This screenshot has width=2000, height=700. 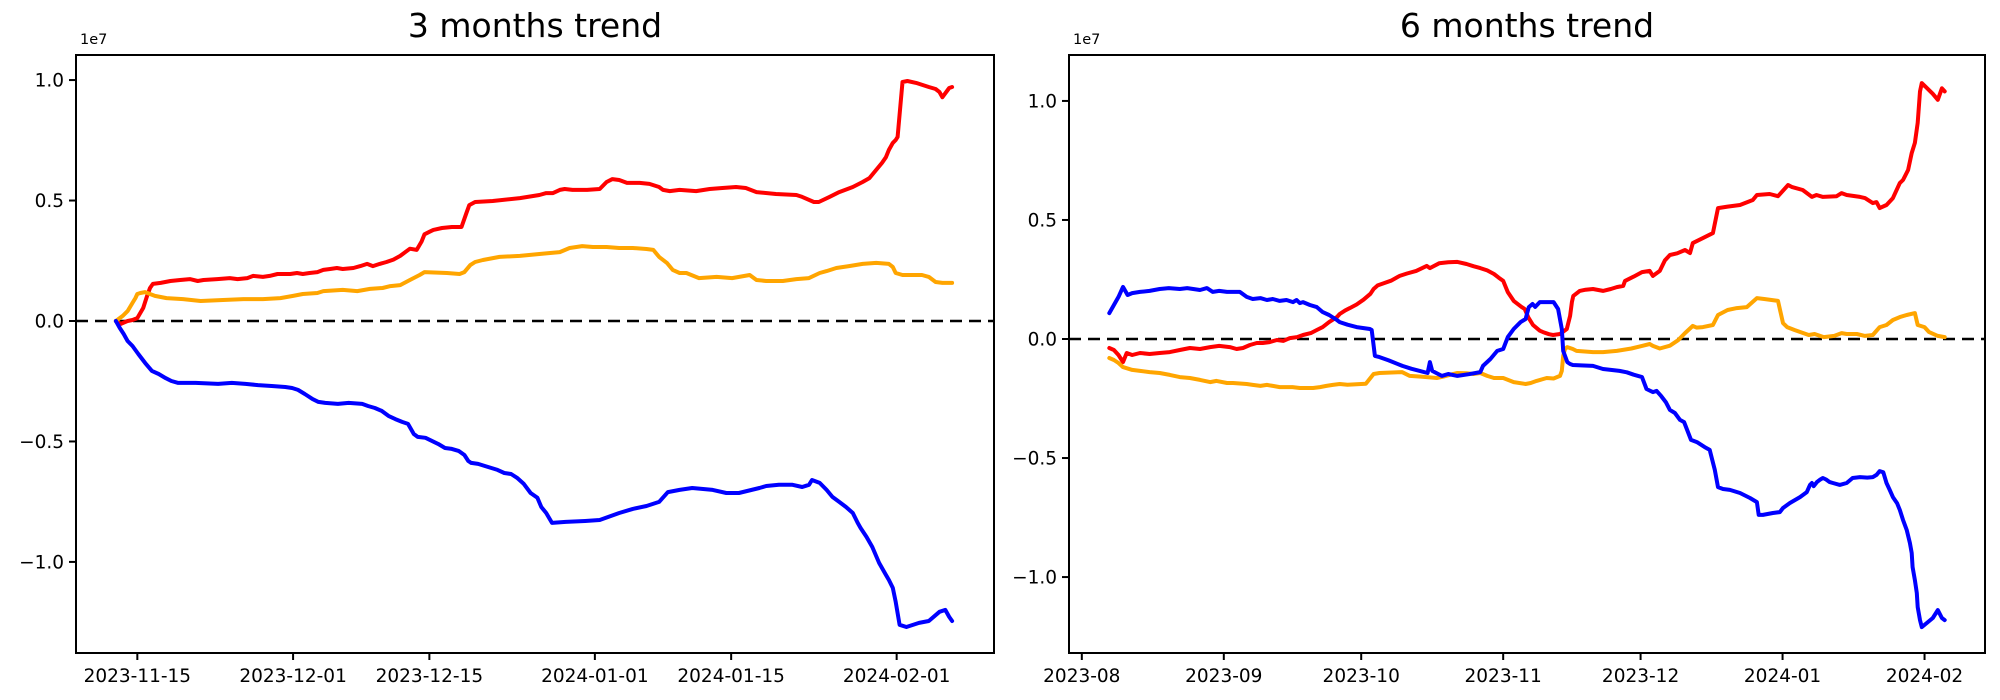 I want to click on x-tick-label: 2024-02-01, so click(x=897, y=676).